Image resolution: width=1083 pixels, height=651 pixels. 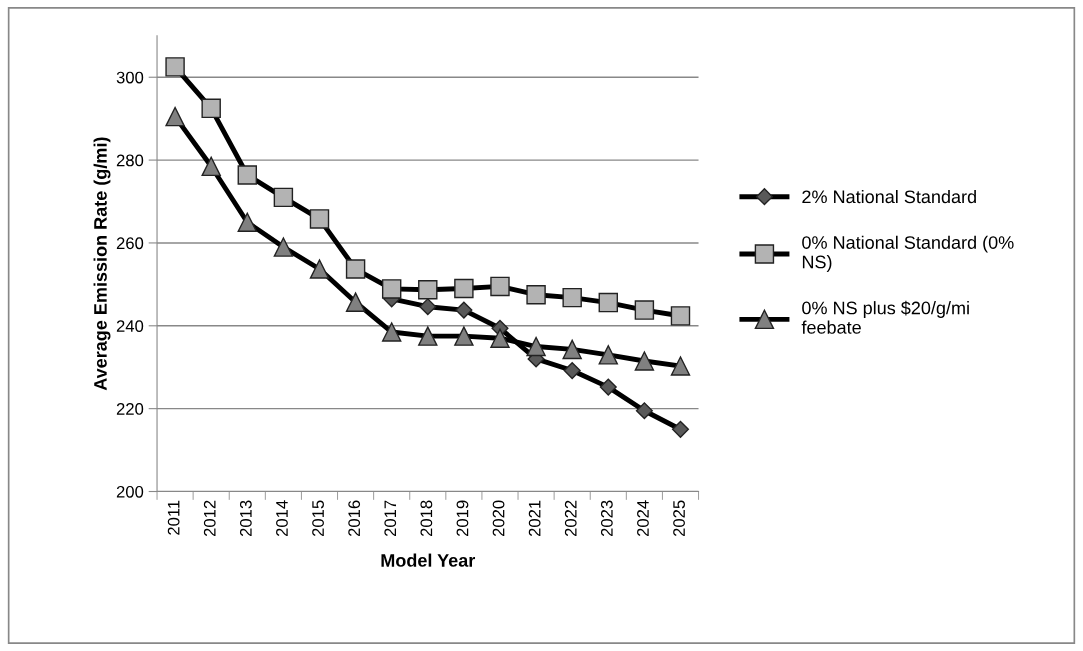 I want to click on x-tick-label: 2018, so click(x=426, y=518).